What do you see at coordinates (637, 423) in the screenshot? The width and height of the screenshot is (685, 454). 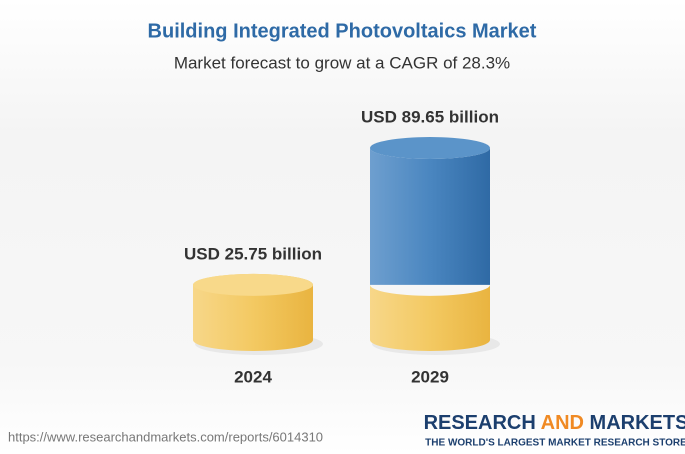 I see `logo-word: MARKETS` at bounding box center [637, 423].